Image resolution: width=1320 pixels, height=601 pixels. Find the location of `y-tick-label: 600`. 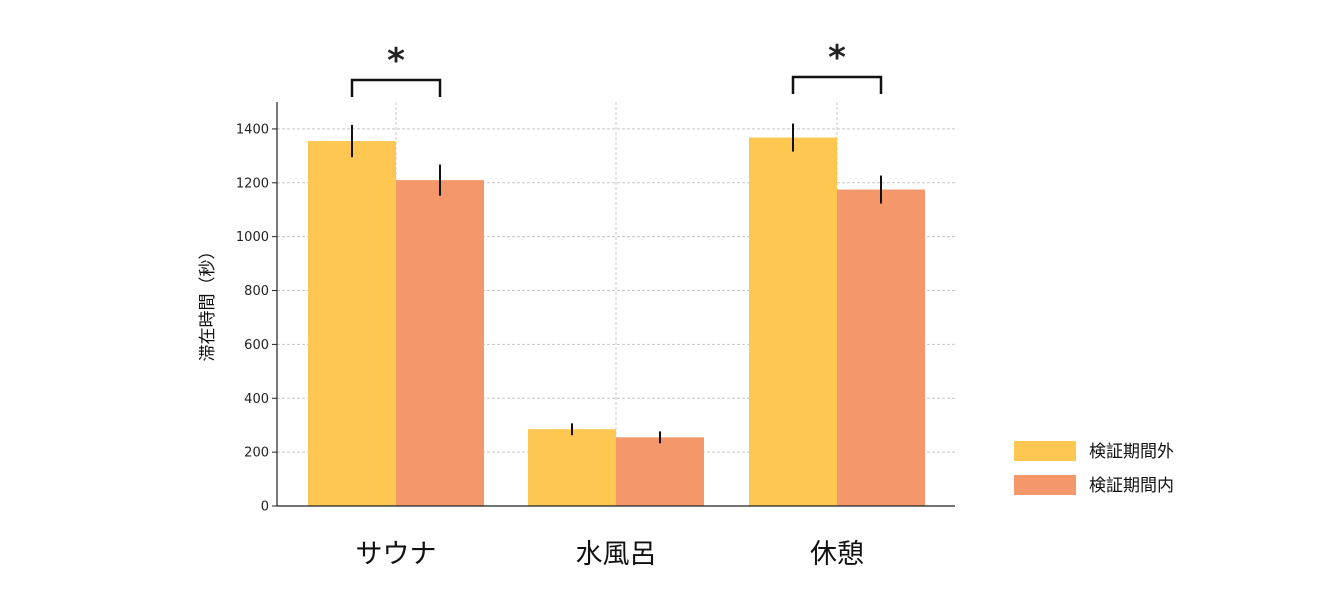

y-tick-label: 600 is located at coordinates (256, 345).